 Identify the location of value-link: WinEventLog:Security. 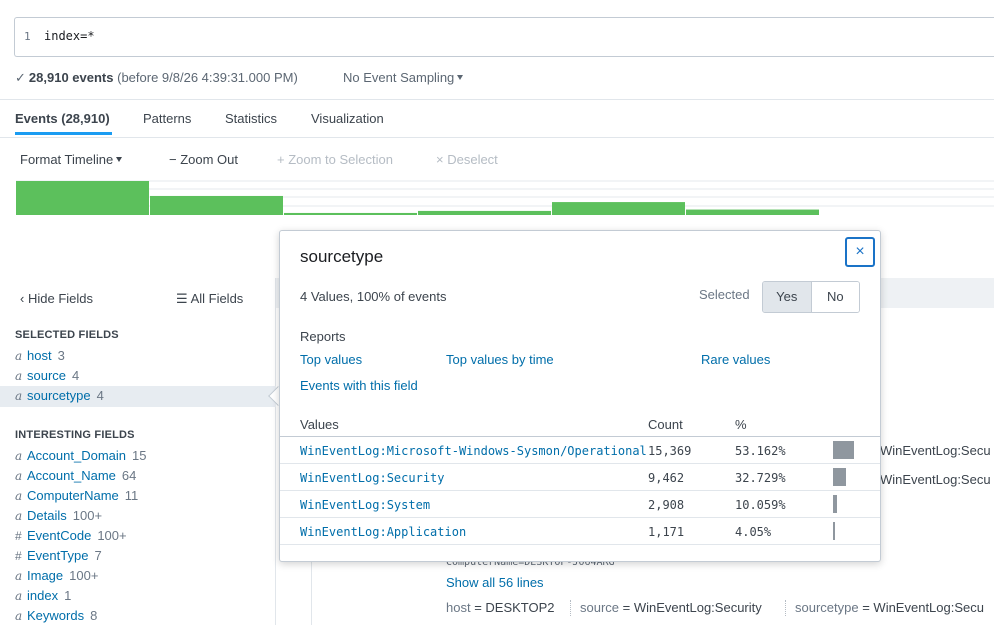
(372, 478).